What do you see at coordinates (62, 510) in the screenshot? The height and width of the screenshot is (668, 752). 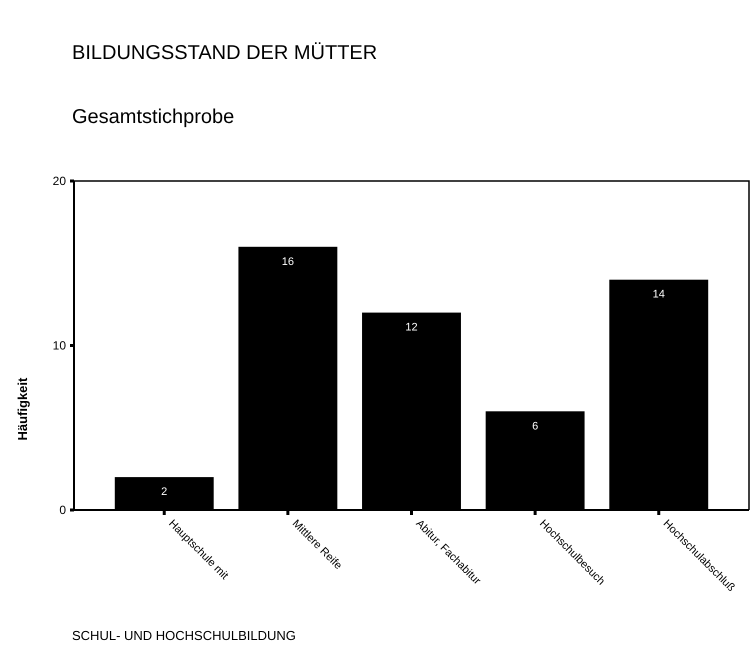 I see `y-tick-label: 0` at bounding box center [62, 510].